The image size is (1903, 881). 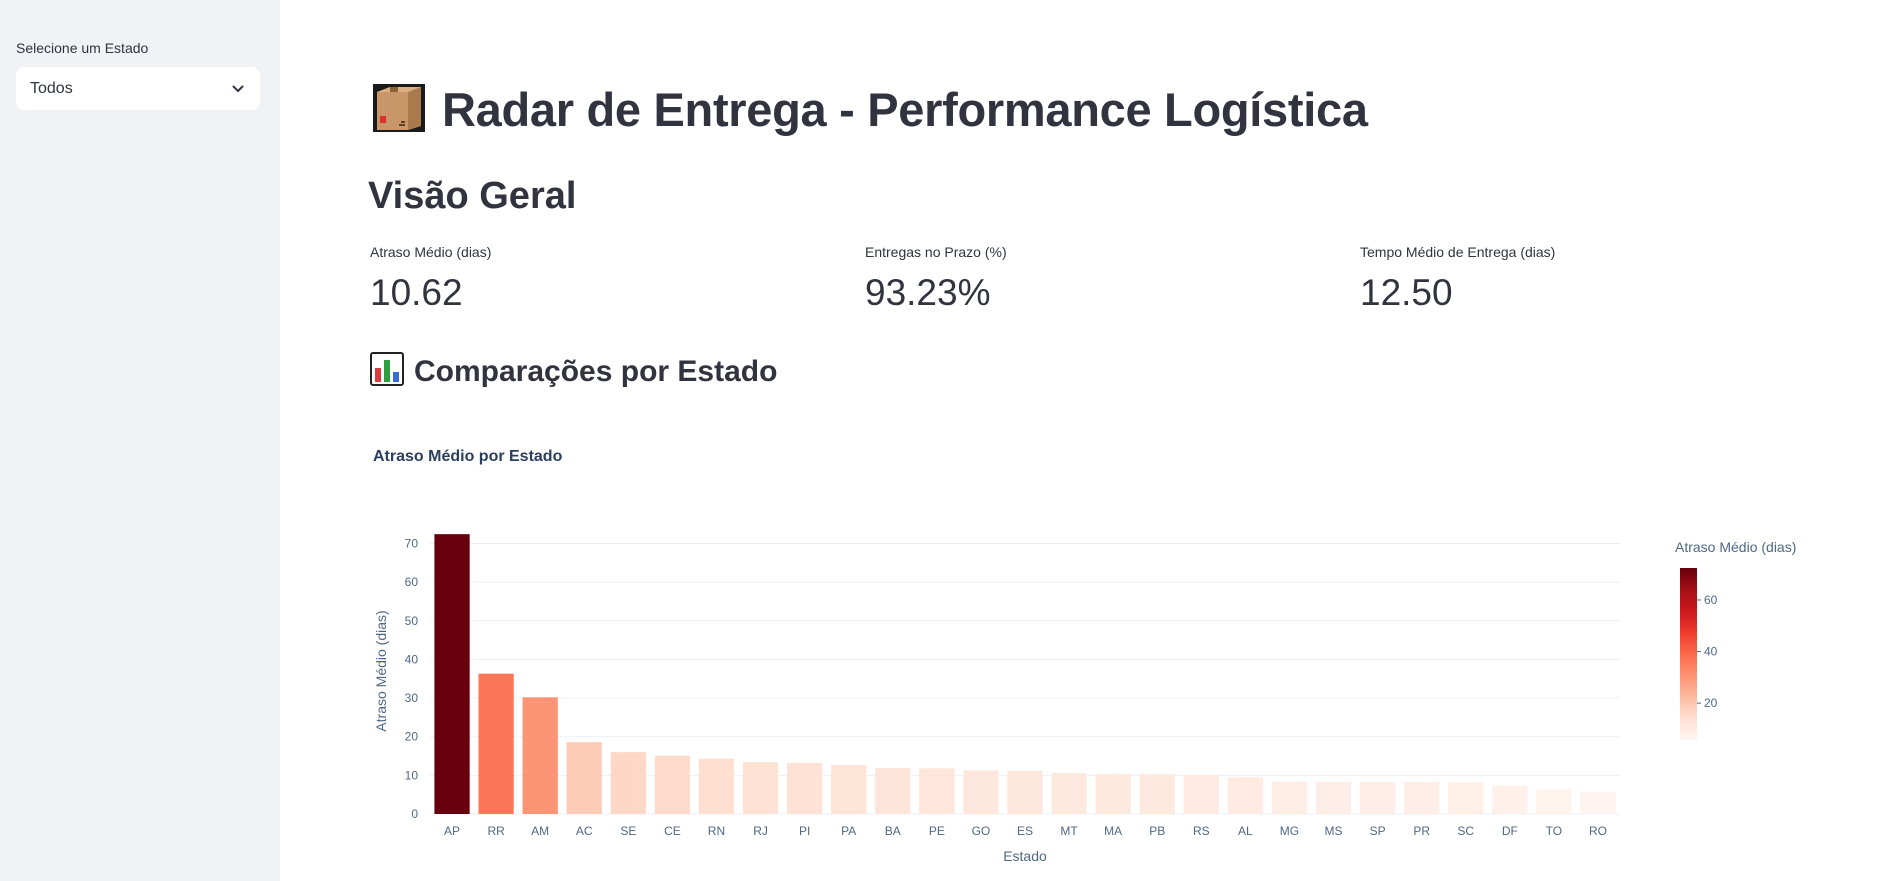 I want to click on bar-pi, so click(x=805, y=788).